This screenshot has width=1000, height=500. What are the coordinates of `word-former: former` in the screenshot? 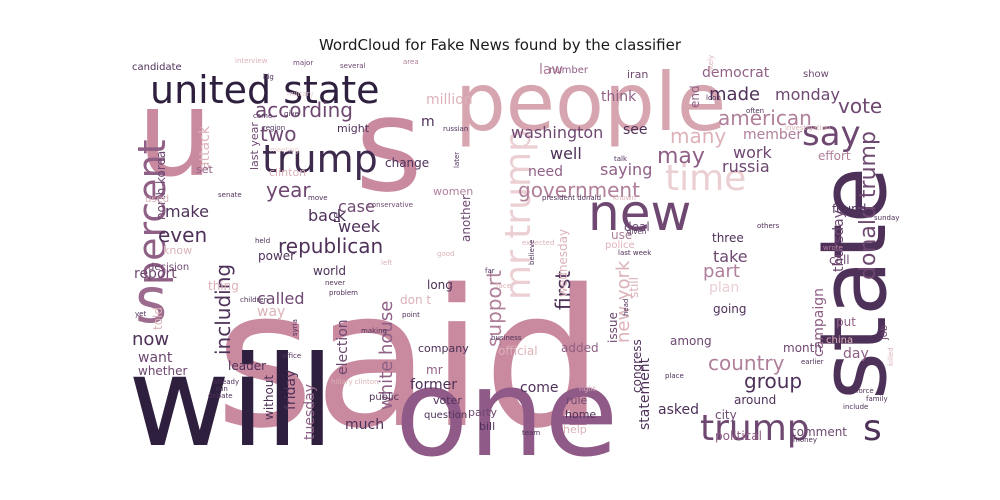 It's located at (433, 385).